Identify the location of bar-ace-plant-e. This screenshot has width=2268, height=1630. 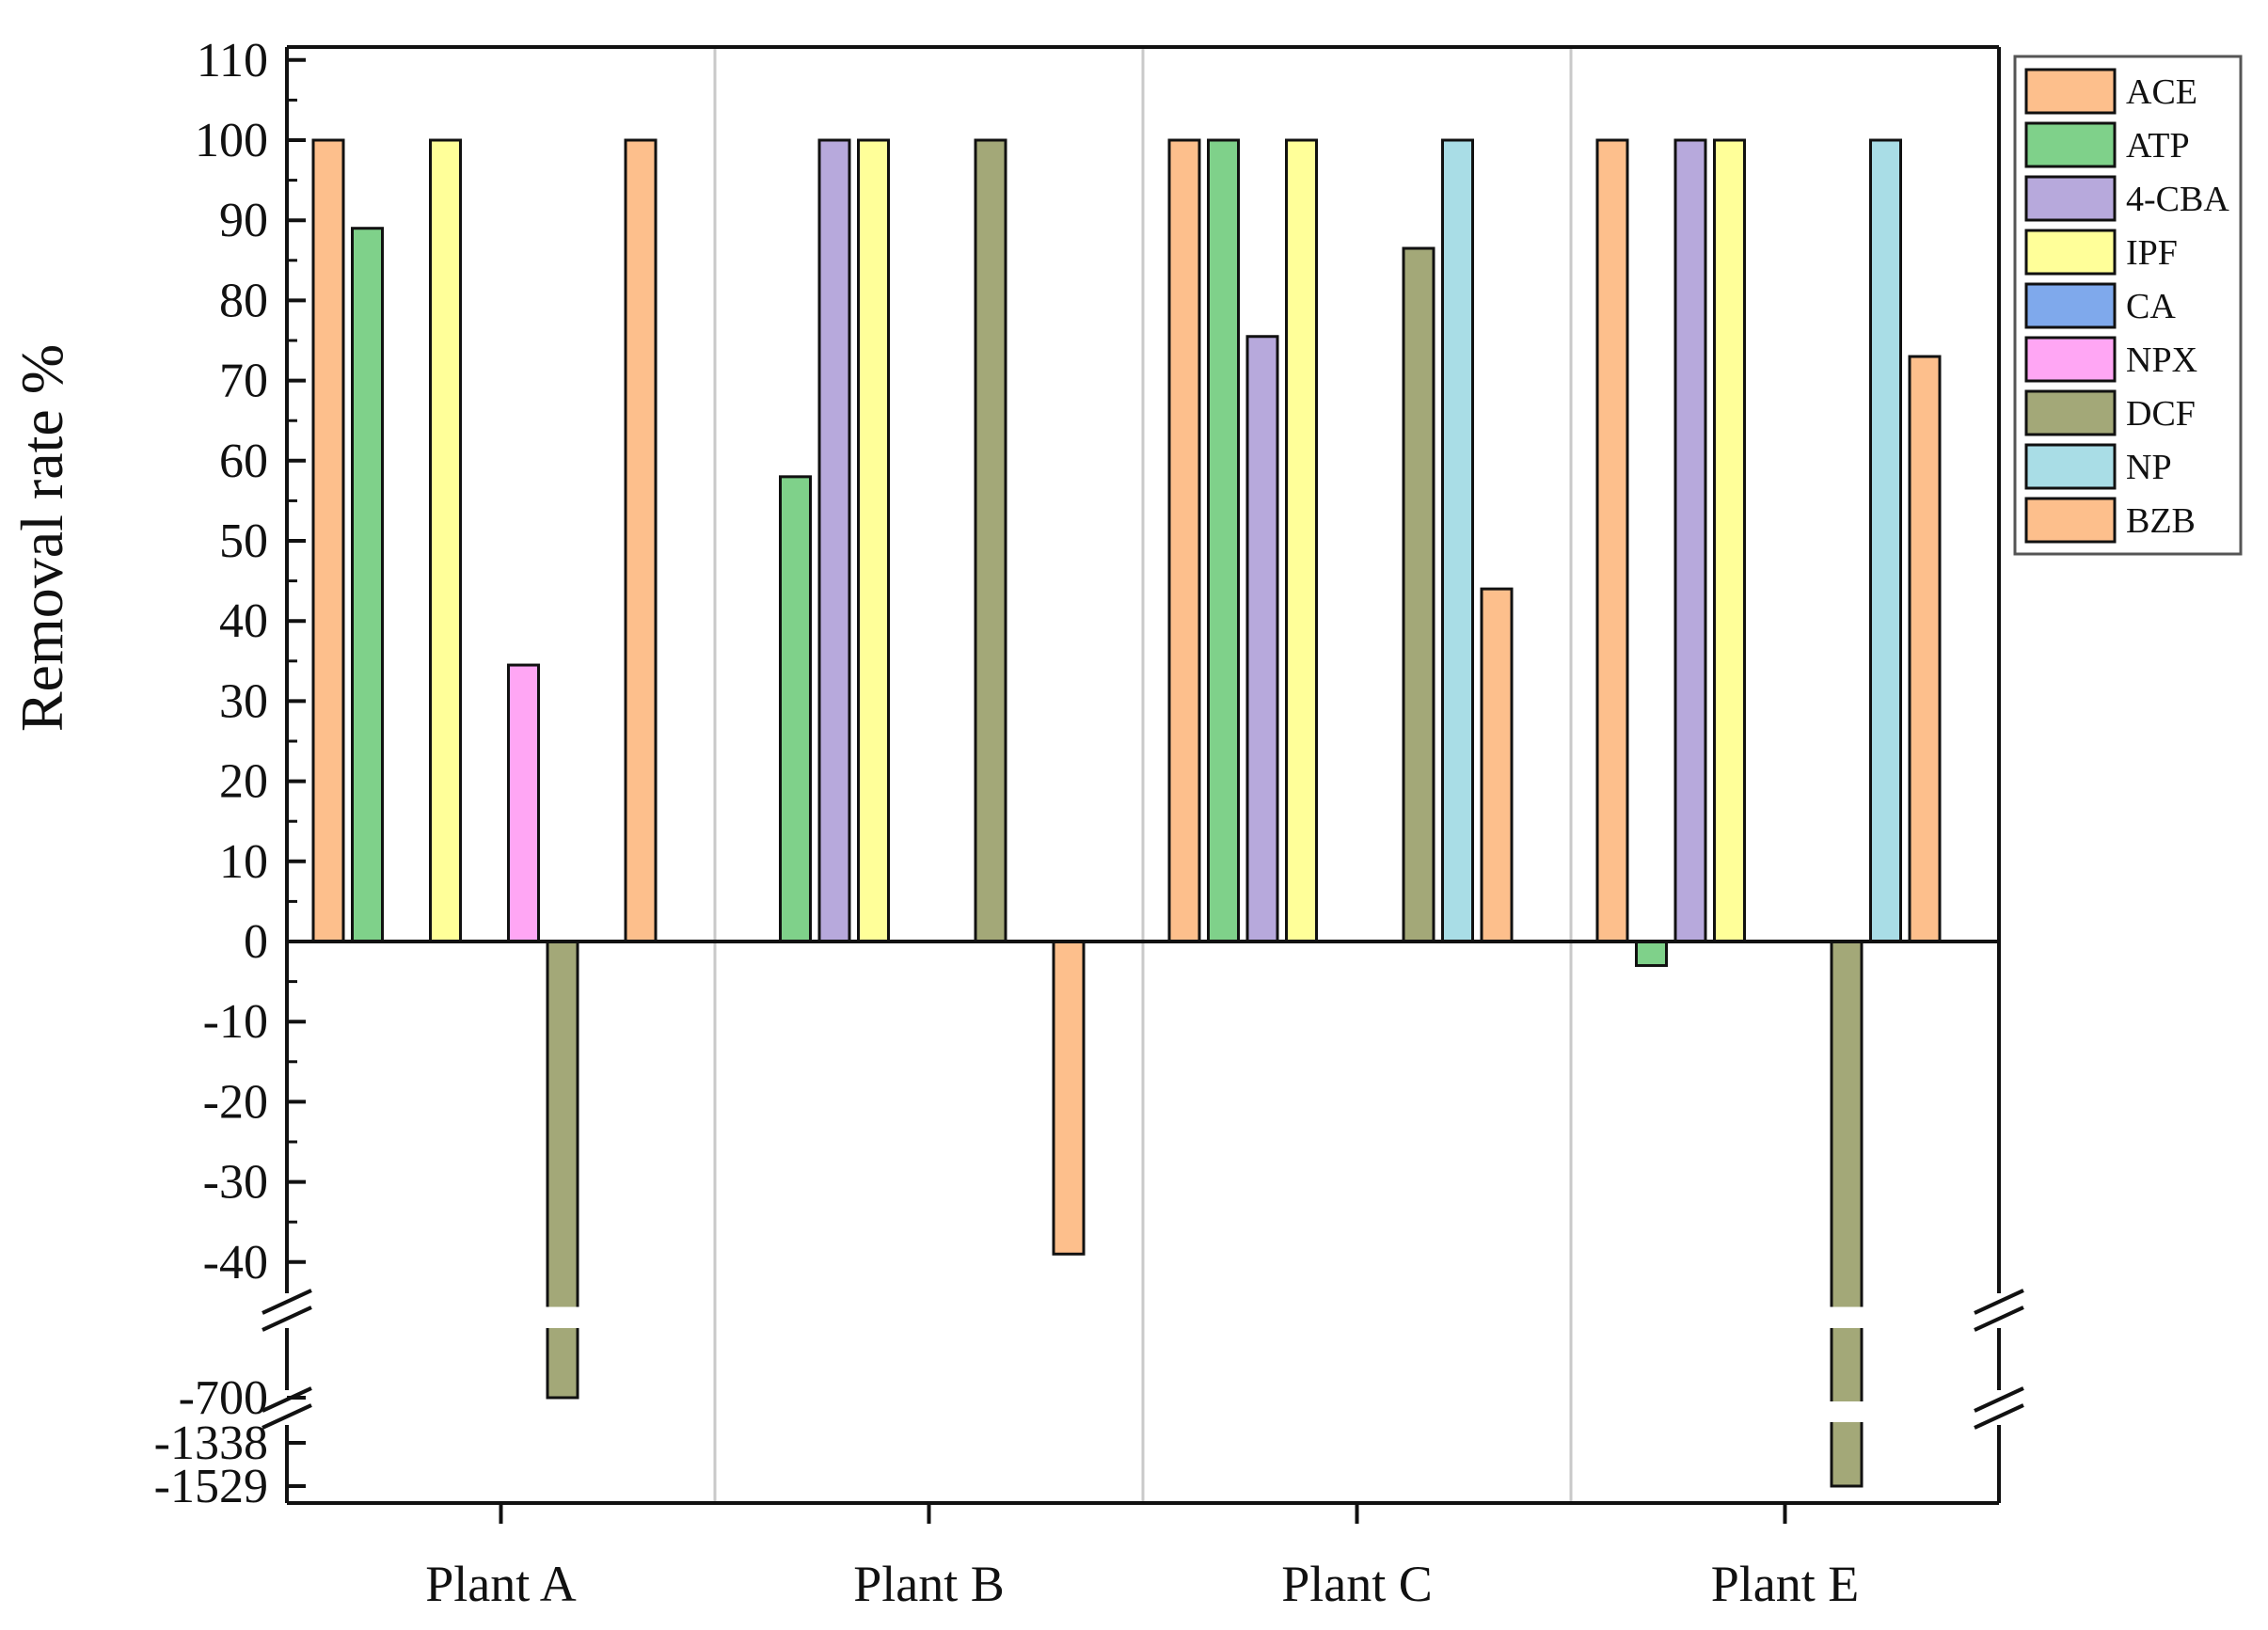
(1612, 540).